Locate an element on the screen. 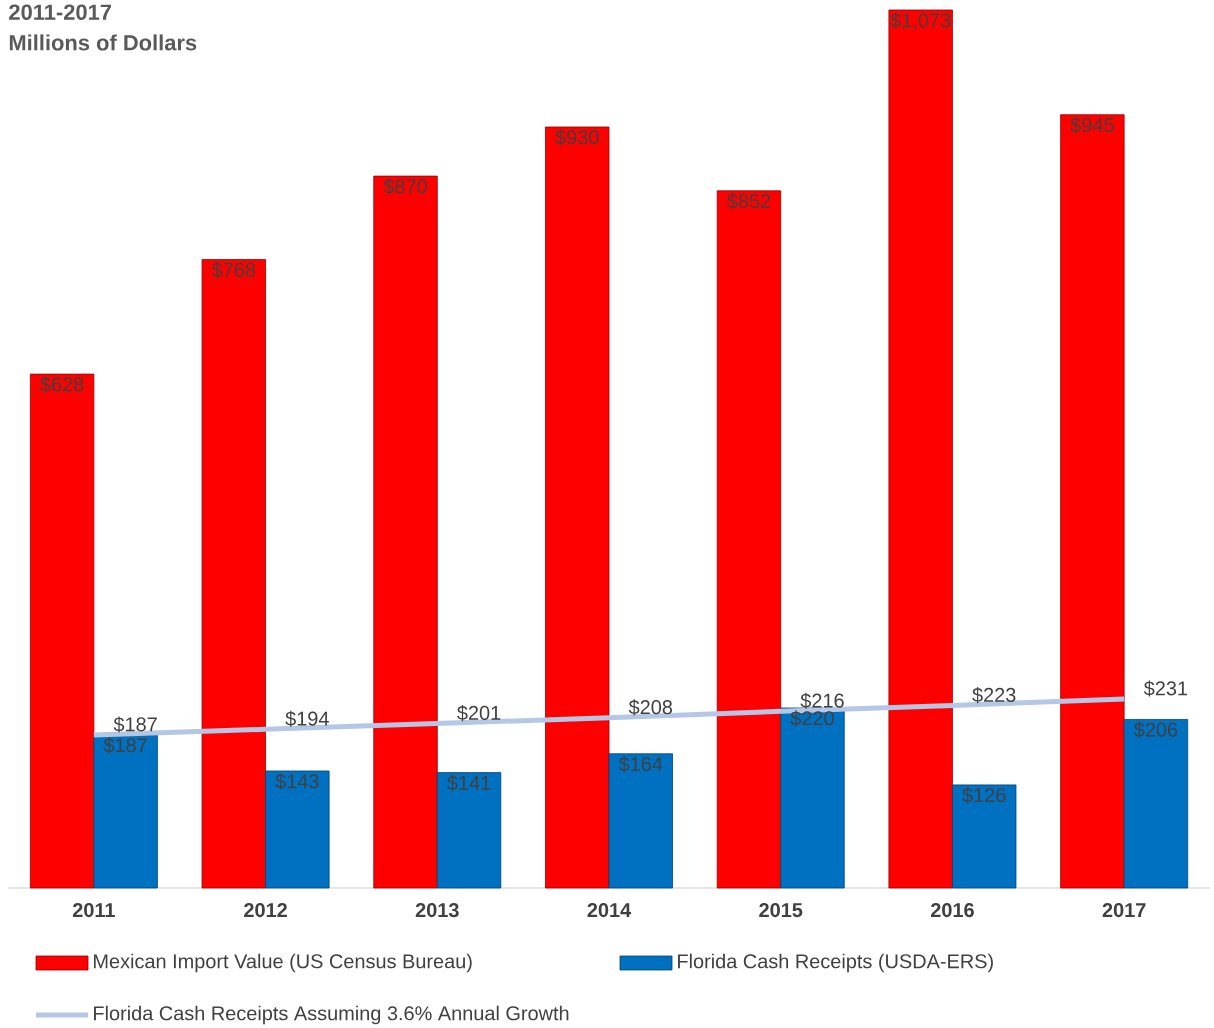 The width and height of the screenshot is (1214, 1028). text: Millions of Dollars is located at coordinates (103, 42).